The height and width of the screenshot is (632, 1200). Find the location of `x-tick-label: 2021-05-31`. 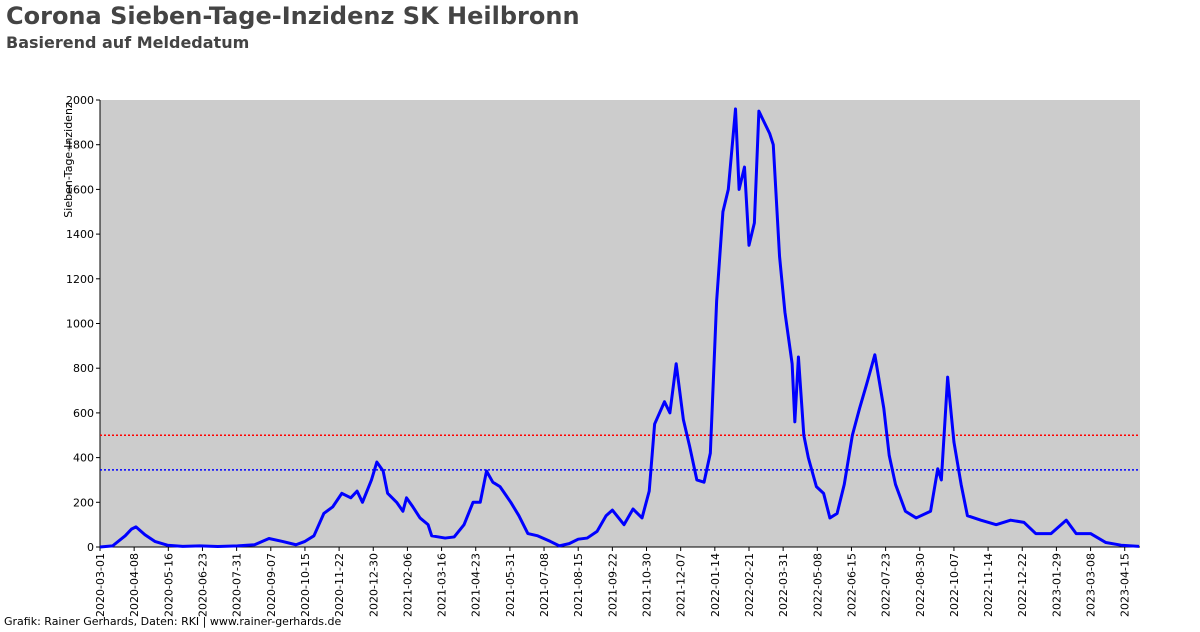

x-tick-label: 2021-05-31 is located at coordinates (510, 585).